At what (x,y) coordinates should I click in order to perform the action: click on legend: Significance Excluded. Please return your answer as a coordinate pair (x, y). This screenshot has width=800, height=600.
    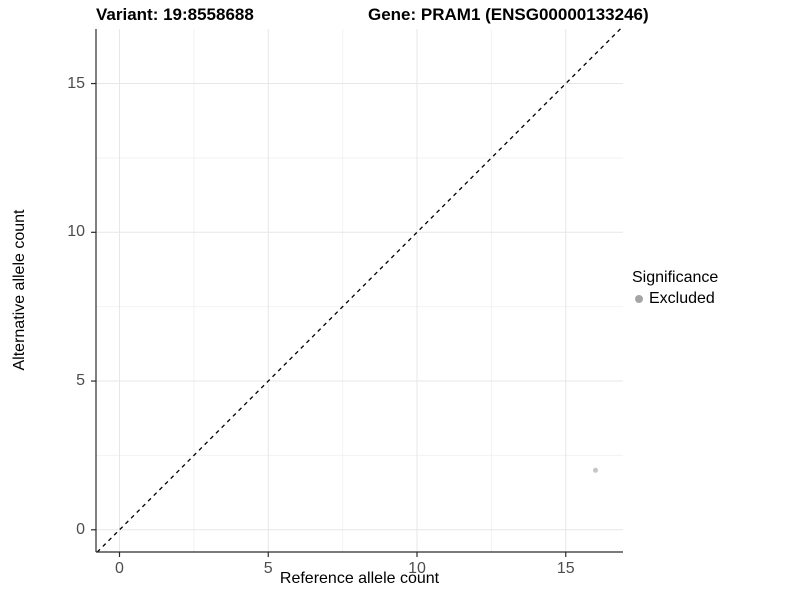
    Looking at the image, I should click on (675, 288).